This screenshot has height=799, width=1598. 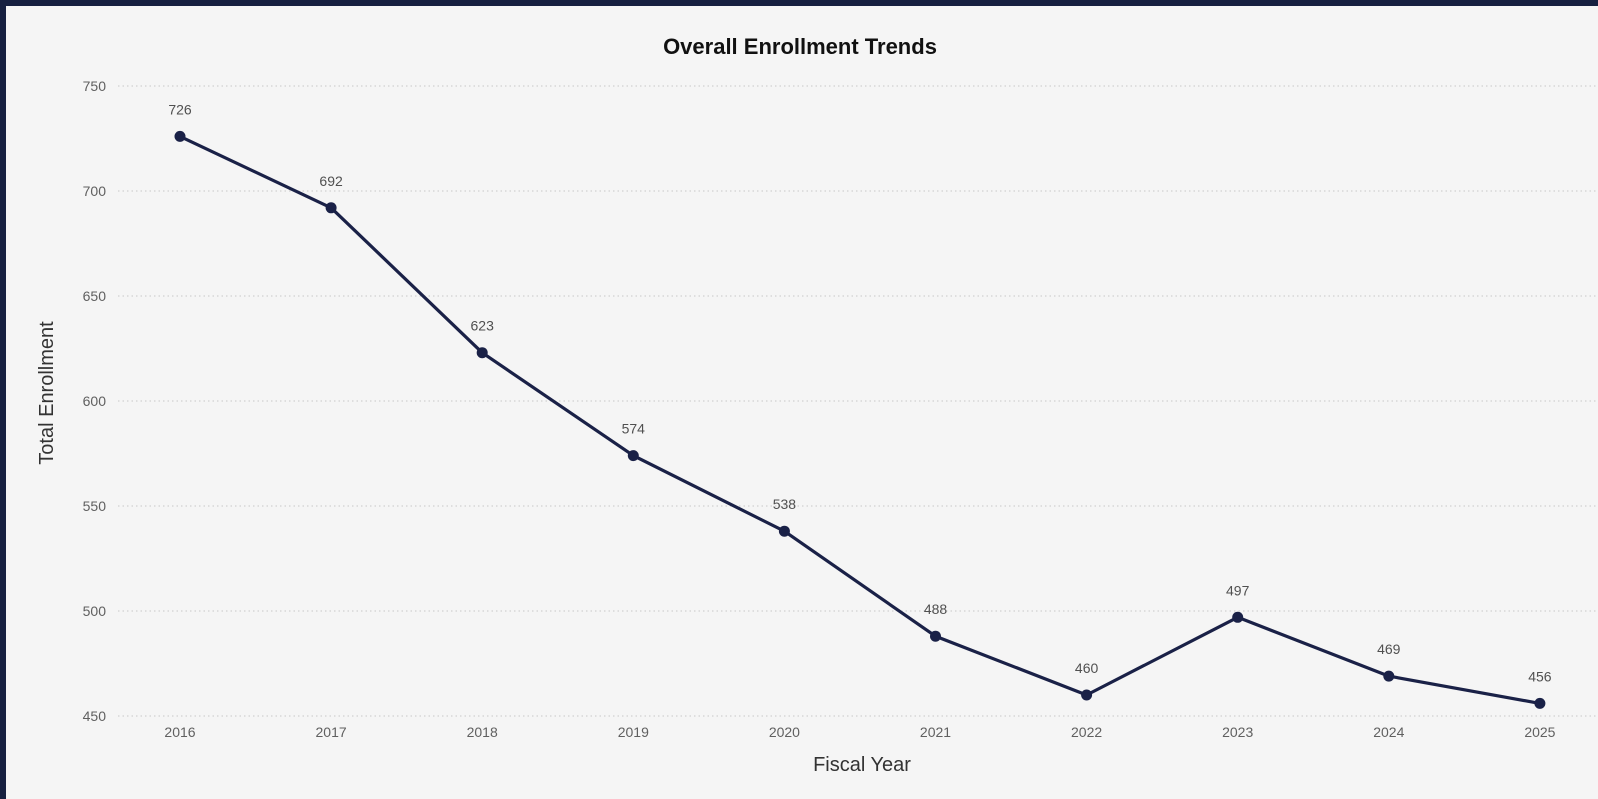 I want to click on data-label: 497, so click(x=1238, y=590).